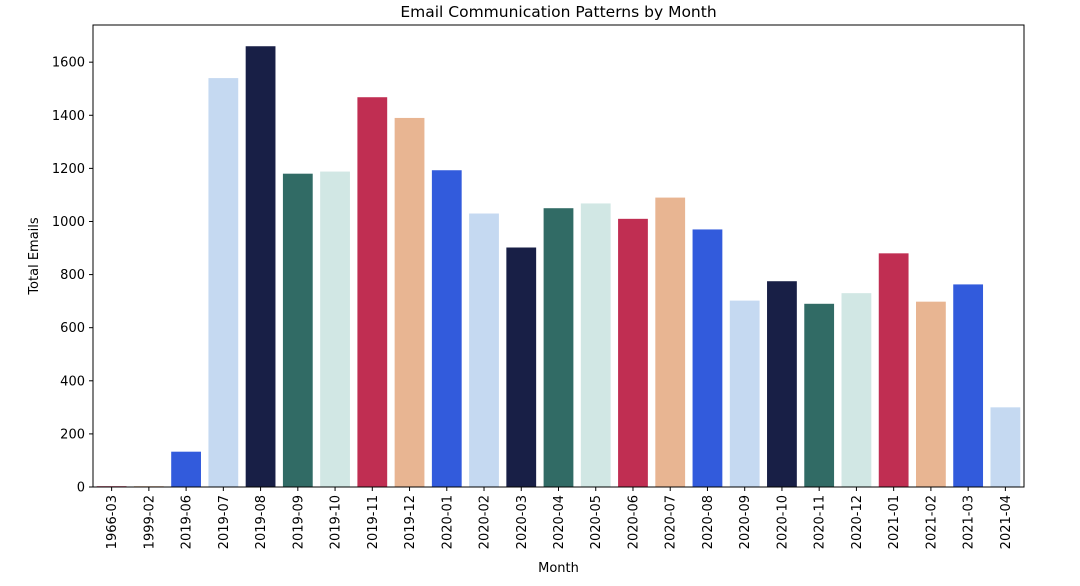 The width and height of the screenshot is (1080, 586). I want to click on x-tick-label: 2021-01, so click(894, 522).